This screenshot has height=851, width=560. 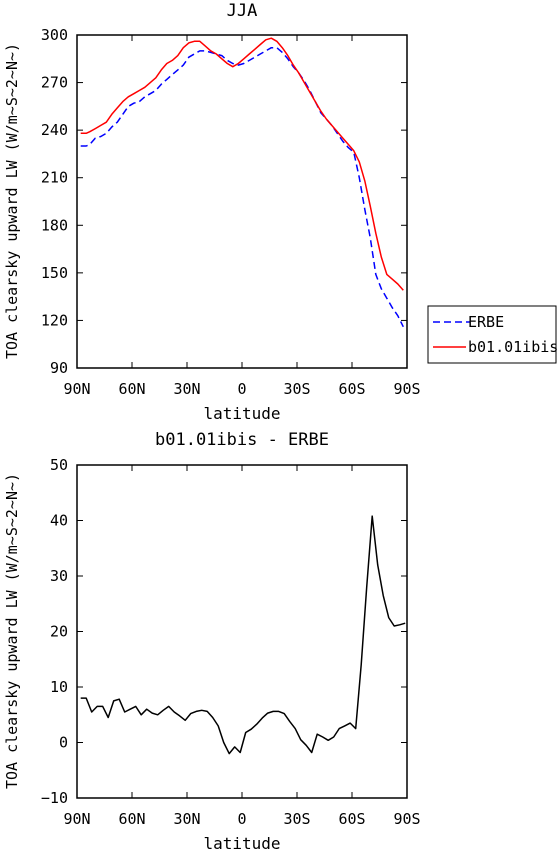 I want to click on bottom-y-axis-label: TOA clearsky upward LW (W/m~S~2~N~), so click(x=12, y=631).